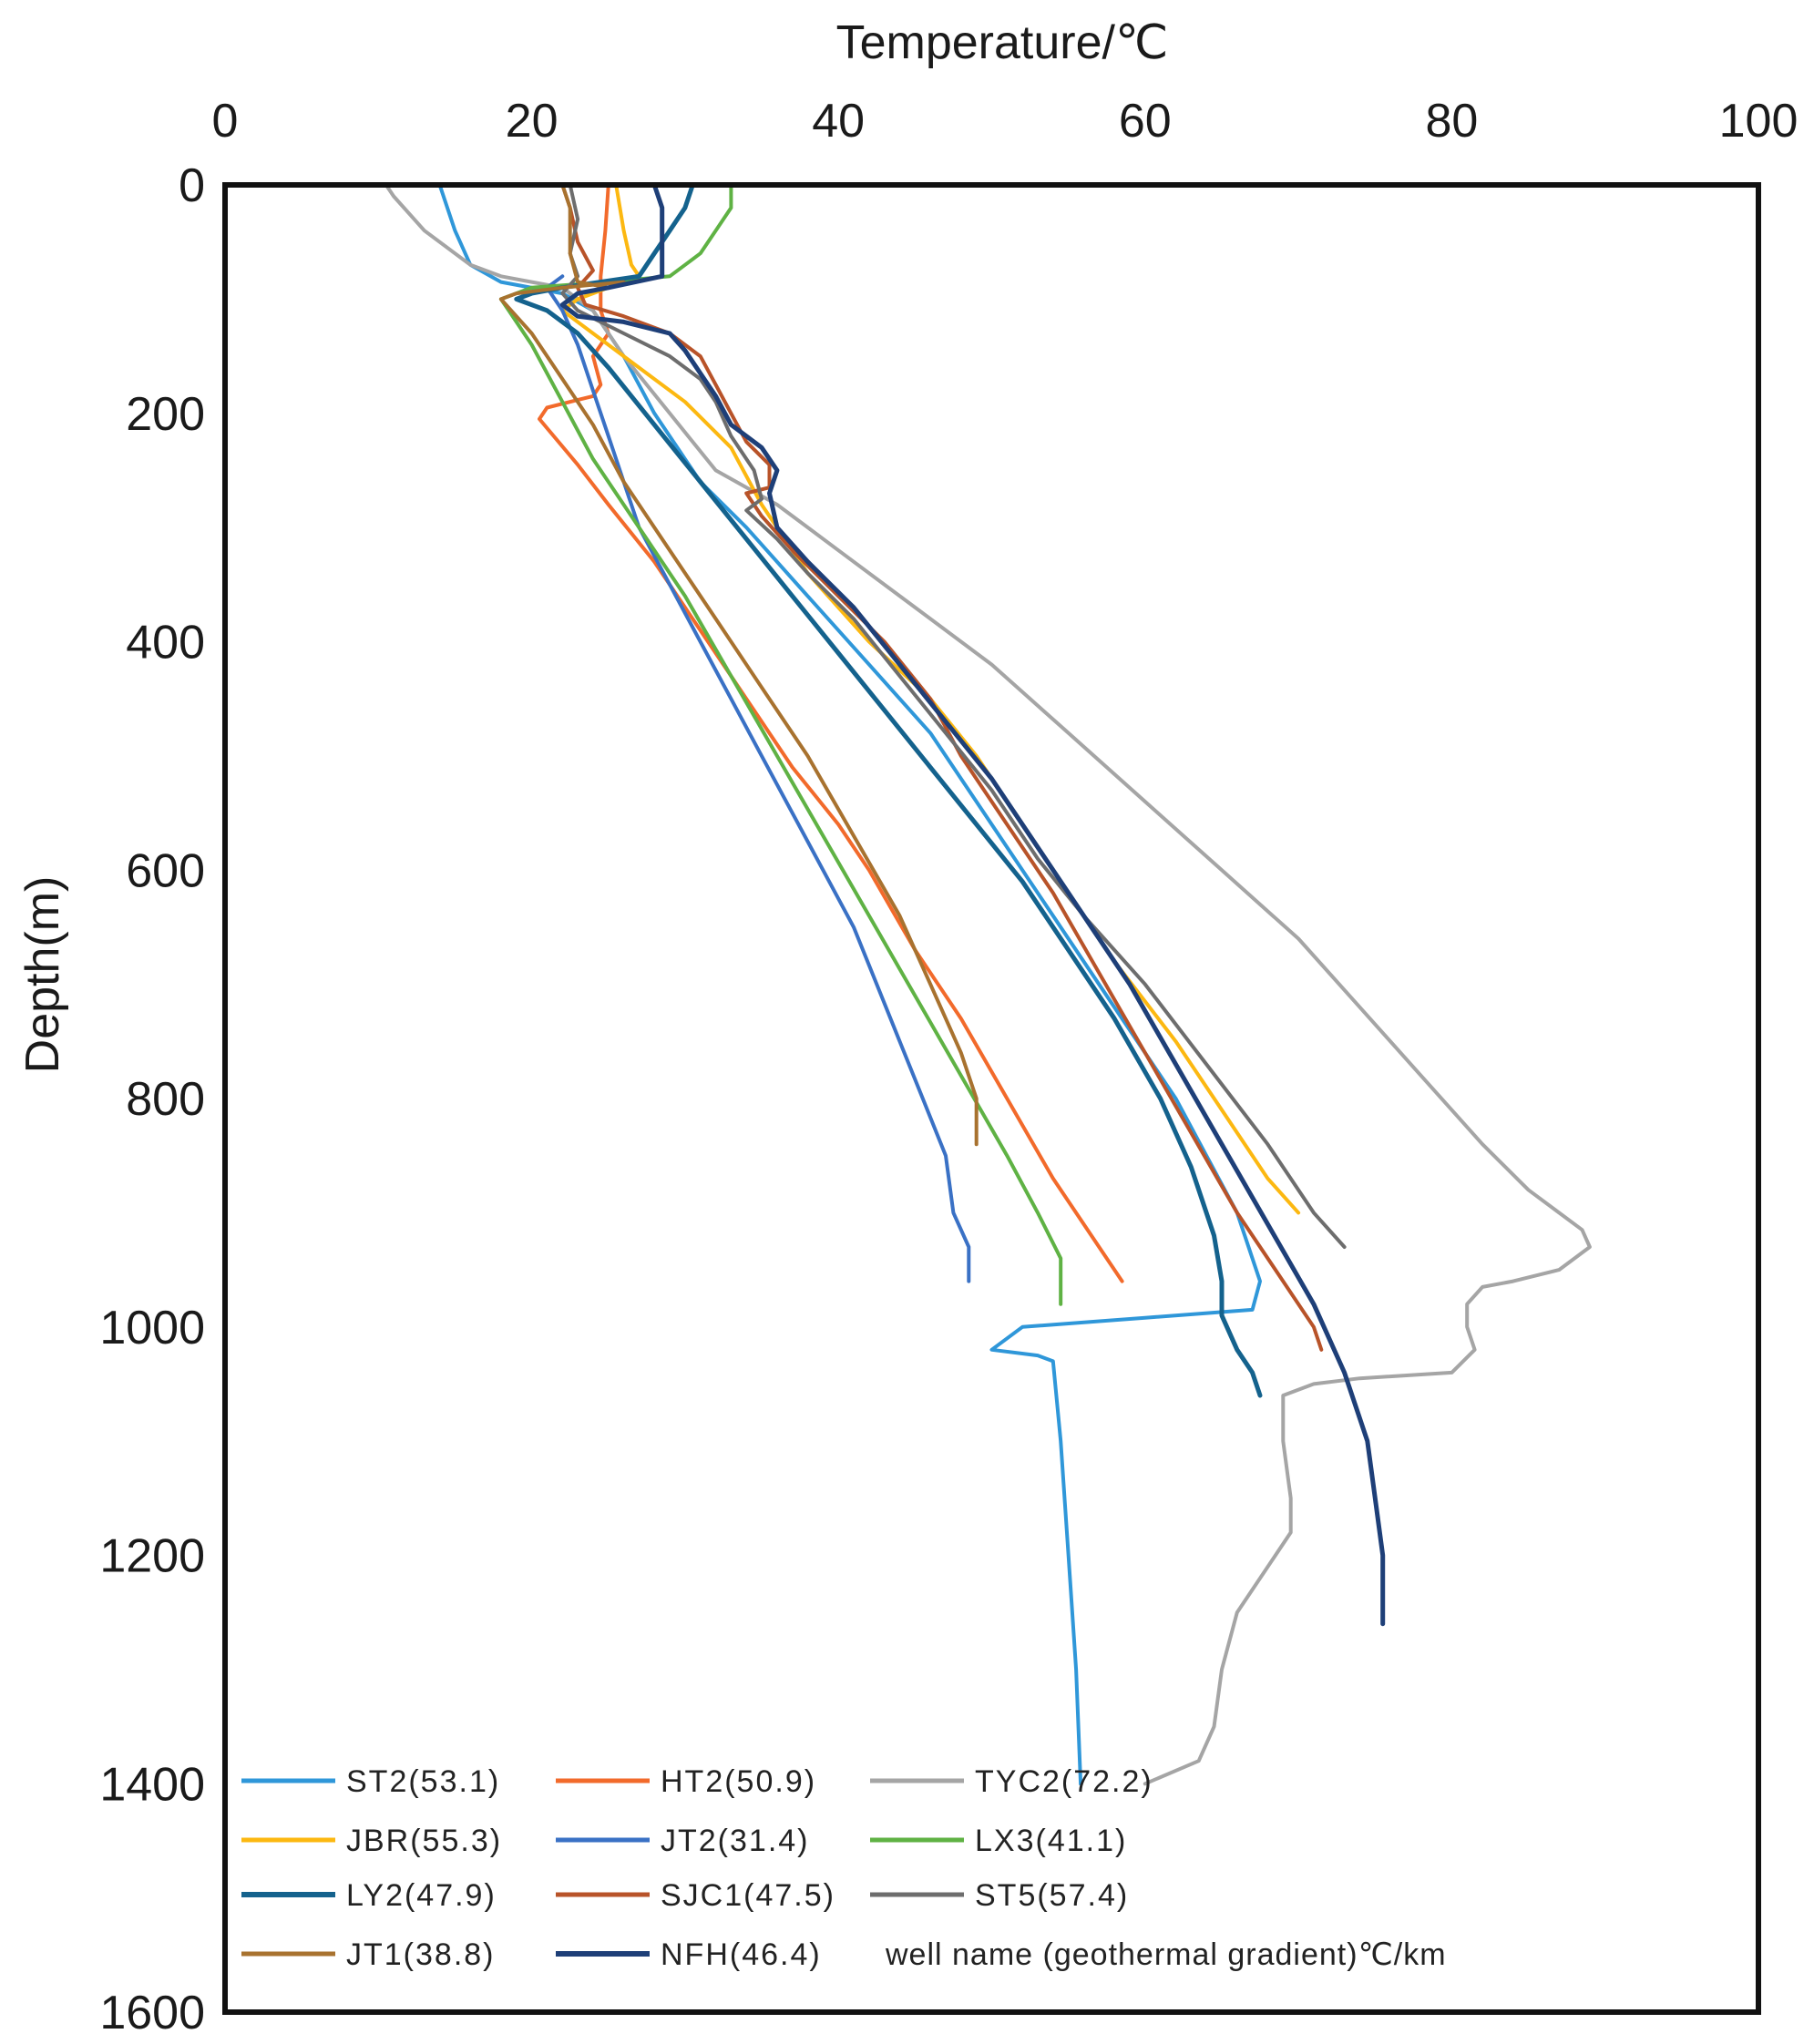 Image resolution: width=1814 pixels, height=2044 pixels. I want to click on legend-label: ST2(53.1), so click(423, 1782).